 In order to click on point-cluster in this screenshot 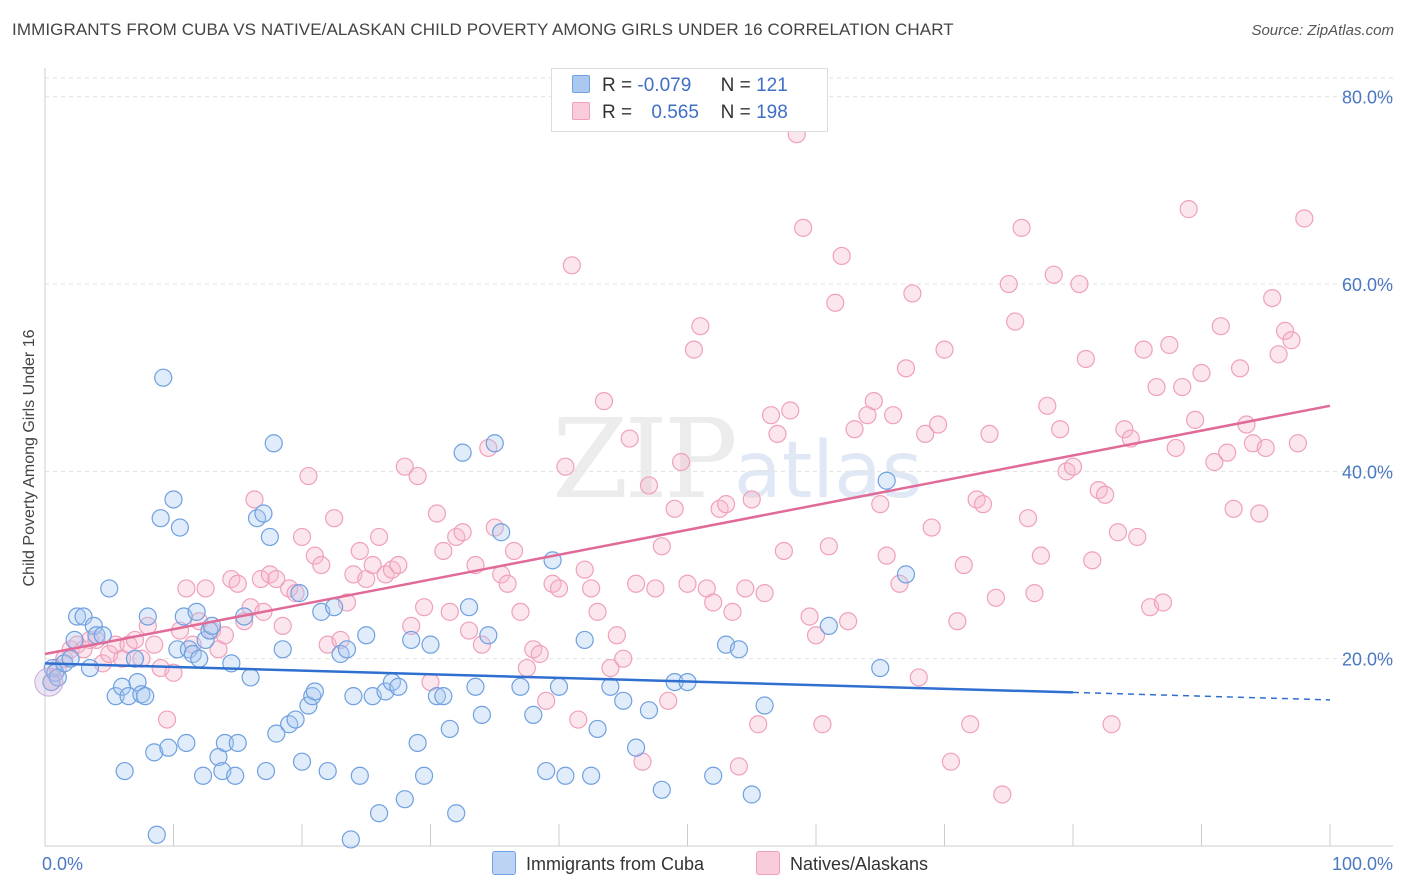, I will do `click(49, 682)`.